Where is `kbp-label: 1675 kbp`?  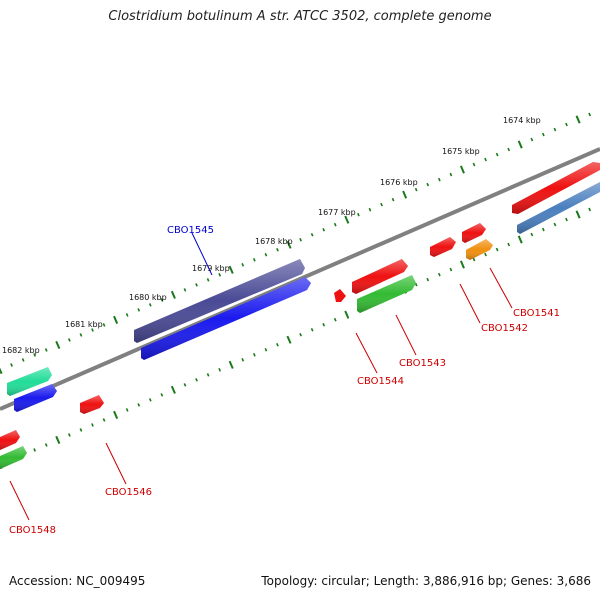 kbp-label: 1675 kbp is located at coordinates (461, 151).